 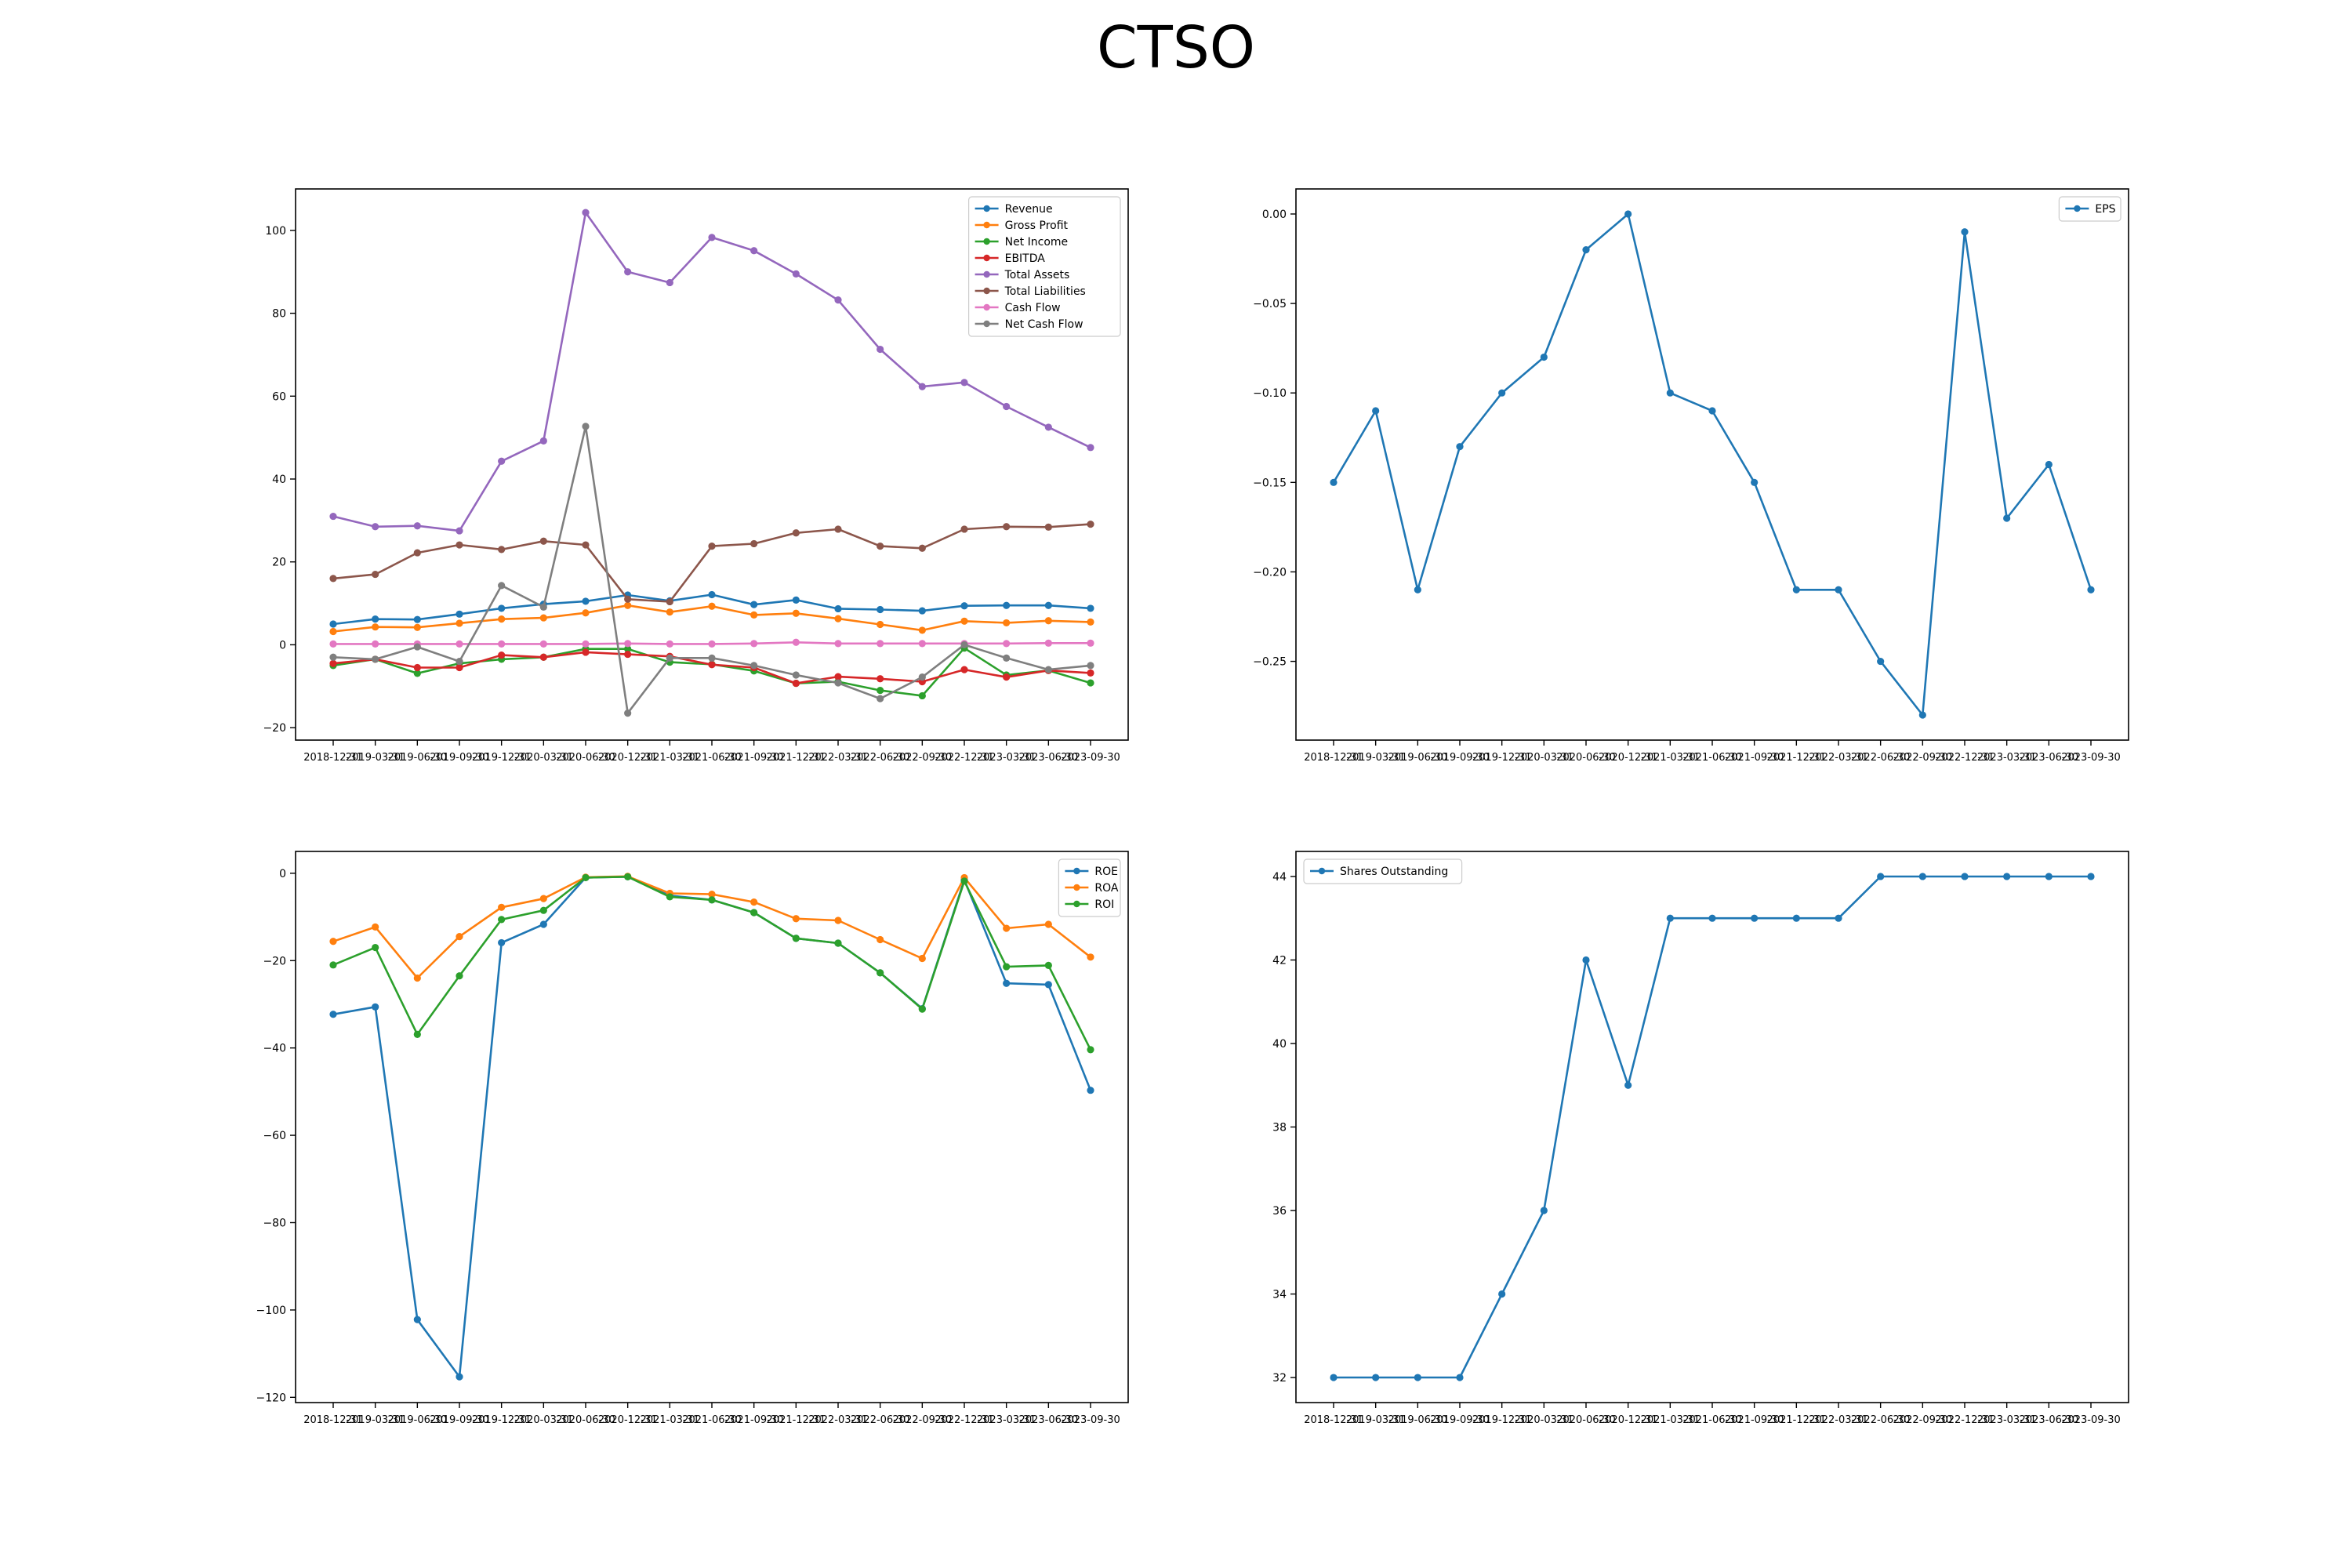 I want to click on x-tick-label: 2020-12-31, so click(x=628, y=1420).